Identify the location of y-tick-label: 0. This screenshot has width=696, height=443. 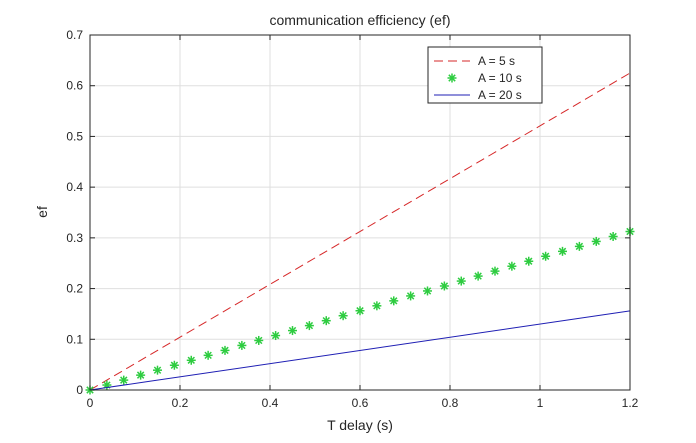
(79, 390).